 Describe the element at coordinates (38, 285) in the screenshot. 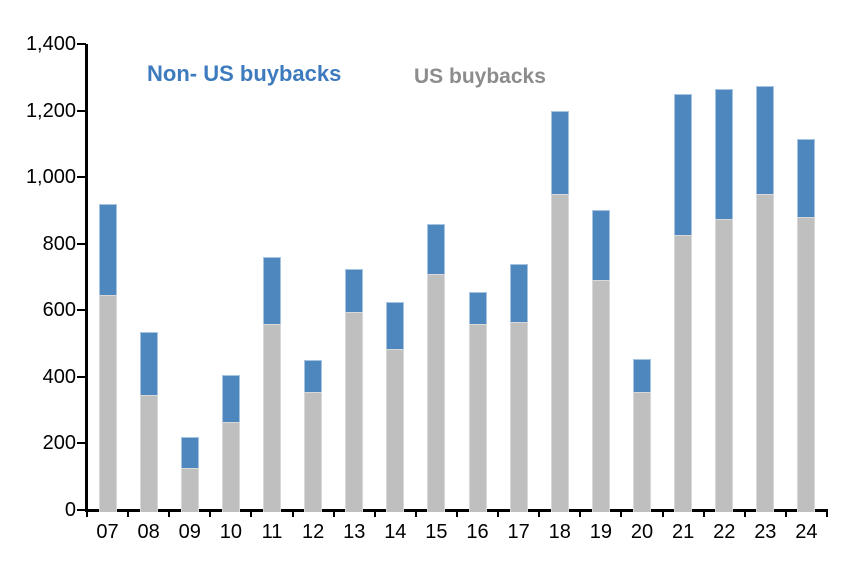

I see `y-axis-tick-labels: 0 200 400 600 800 1,000 1,200 1,400` at that location.